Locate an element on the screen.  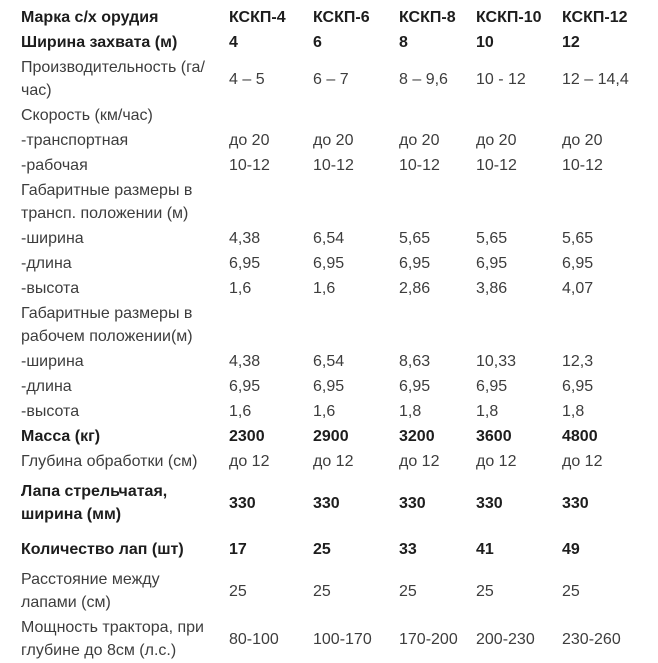
row-label: Скорость (км/час) is located at coordinates (87, 115).